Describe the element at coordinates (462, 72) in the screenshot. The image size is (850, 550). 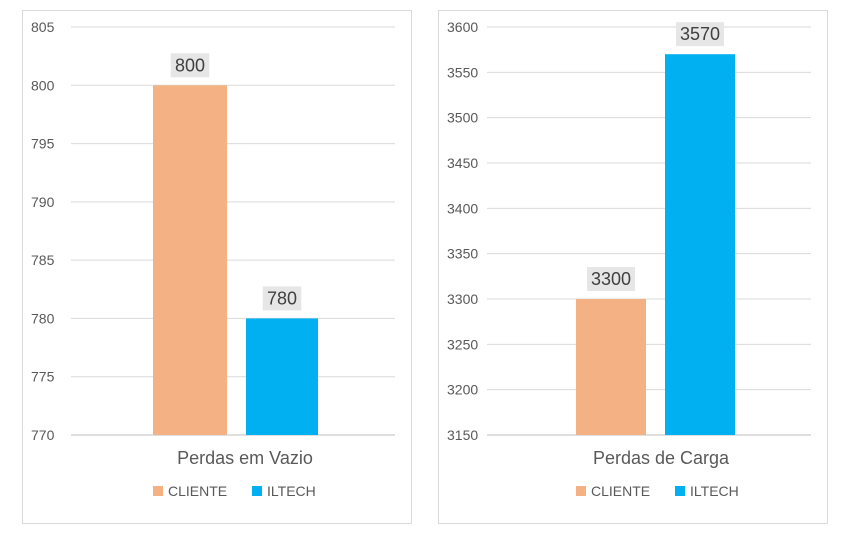
I see `y-tick-label: 3550` at that location.